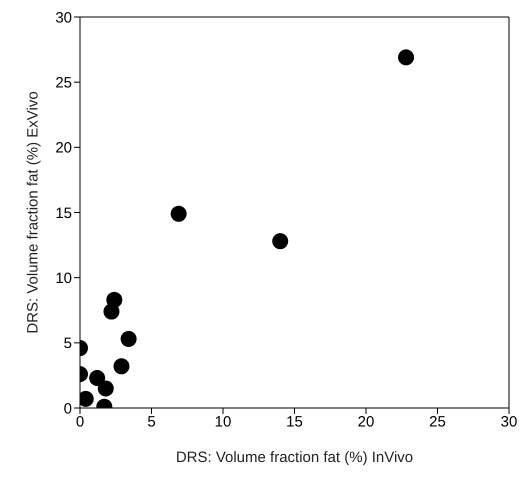 The width and height of the screenshot is (532, 485). What do you see at coordinates (68, 409) in the screenshot?
I see `y-tick-label: 0` at bounding box center [68, 409].